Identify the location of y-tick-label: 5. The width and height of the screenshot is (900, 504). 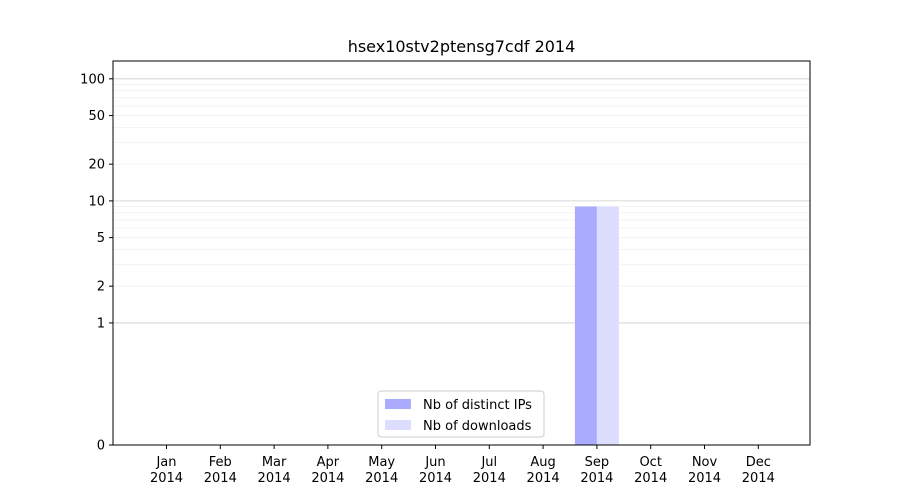
(101, 238).